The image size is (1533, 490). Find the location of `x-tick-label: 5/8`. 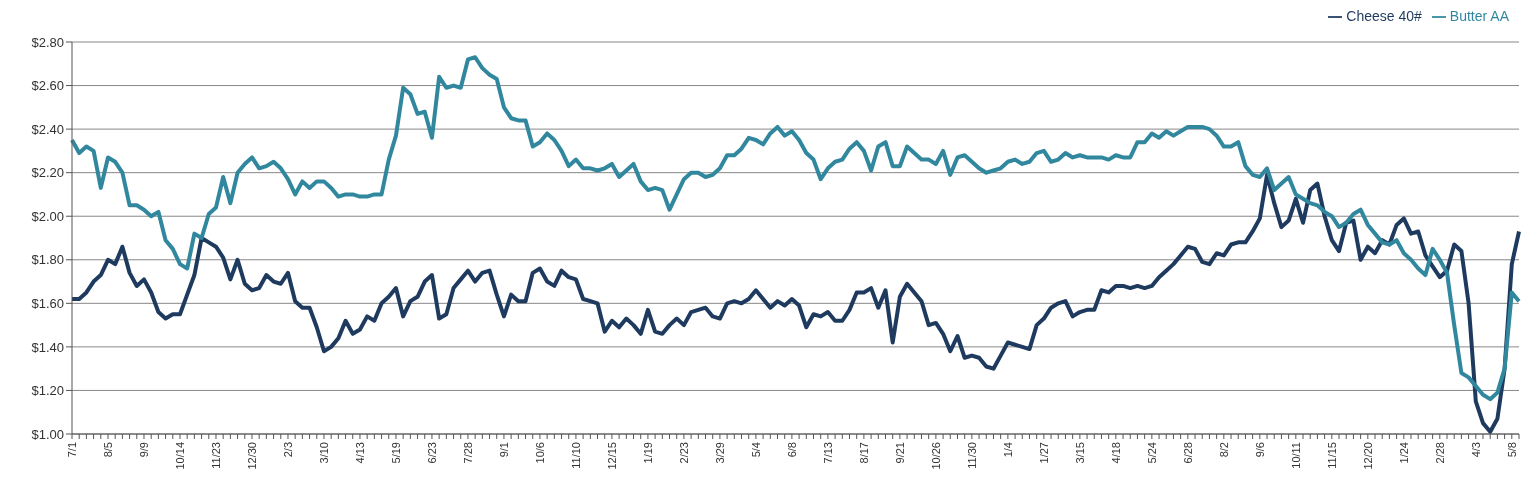

x-tick-label: 5/8 is located at coordinates (1511, 450).